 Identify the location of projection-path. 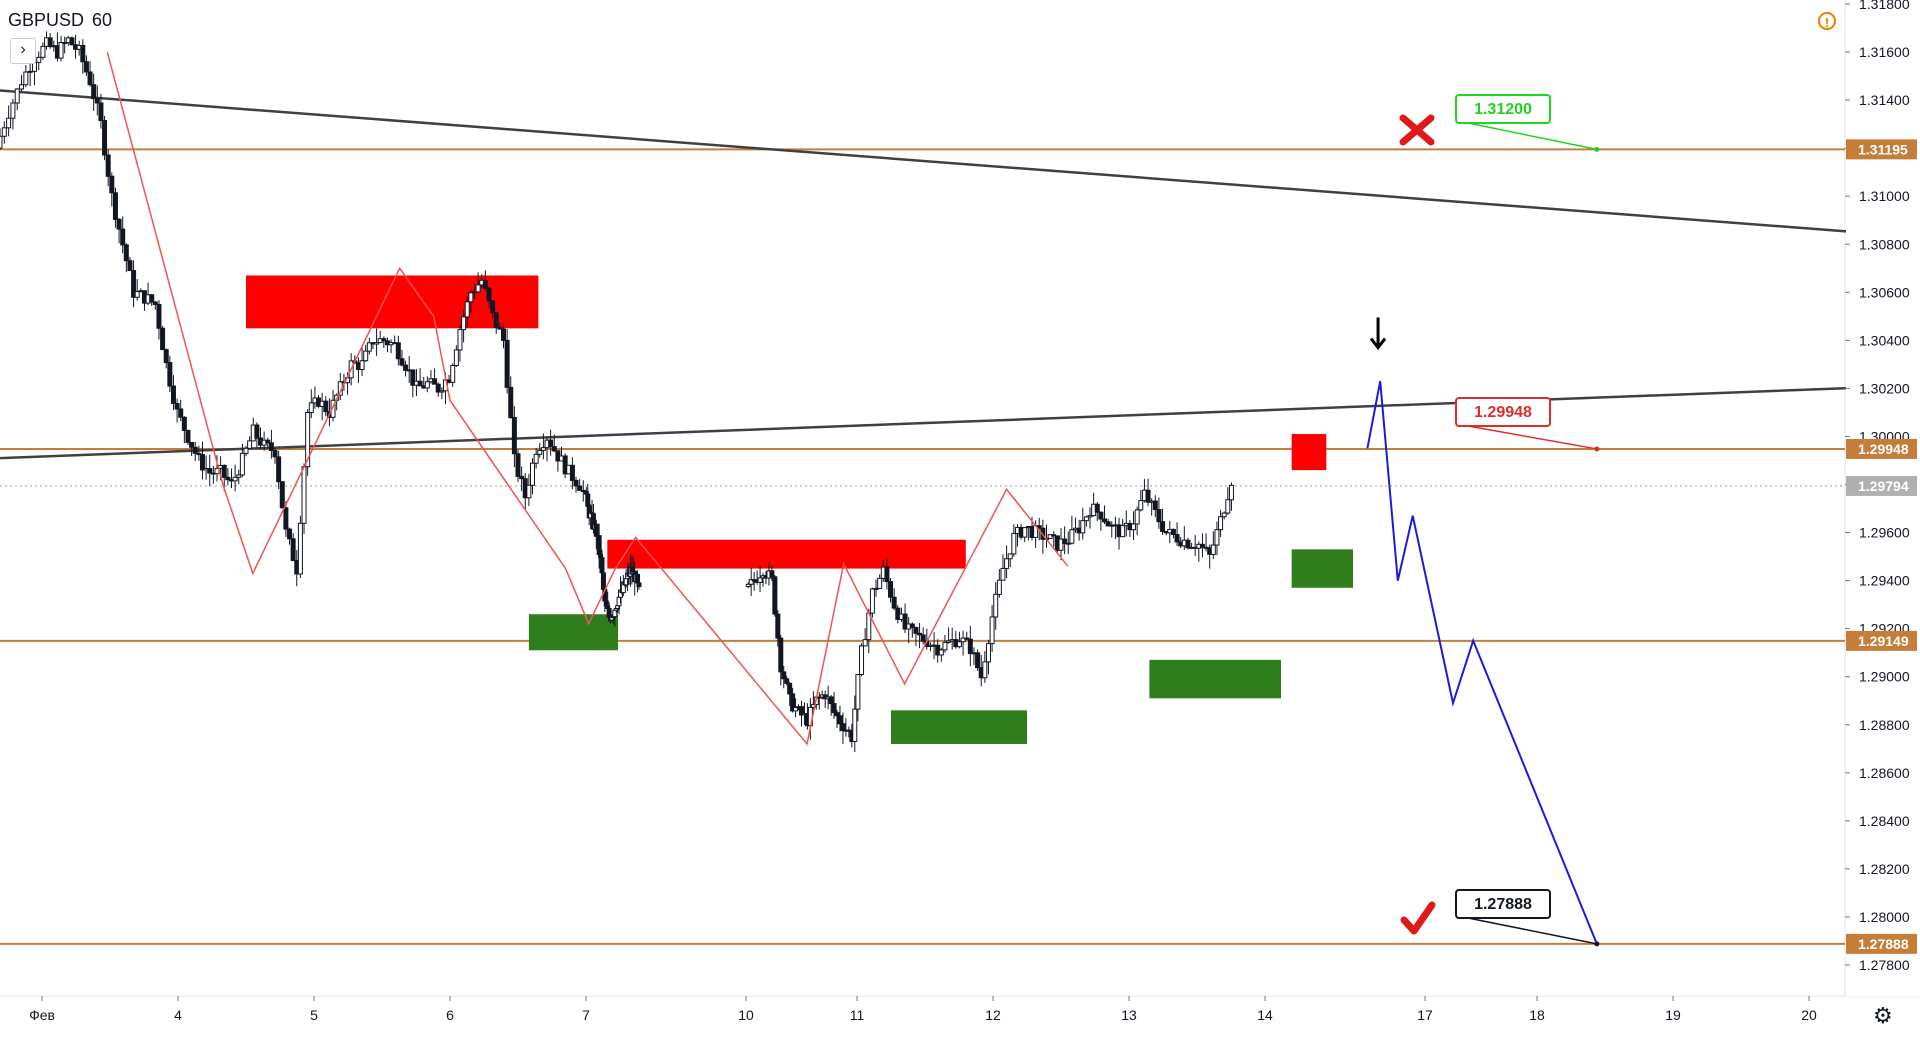
(1482, 663).